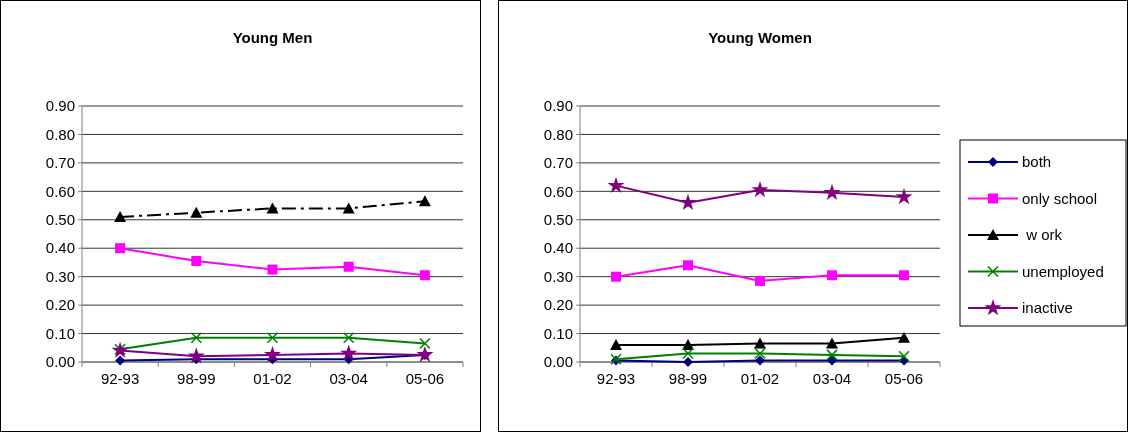 This screenshot has width=1128, height=432. I want to click on legend-label: w ork, so click(1042, 235).